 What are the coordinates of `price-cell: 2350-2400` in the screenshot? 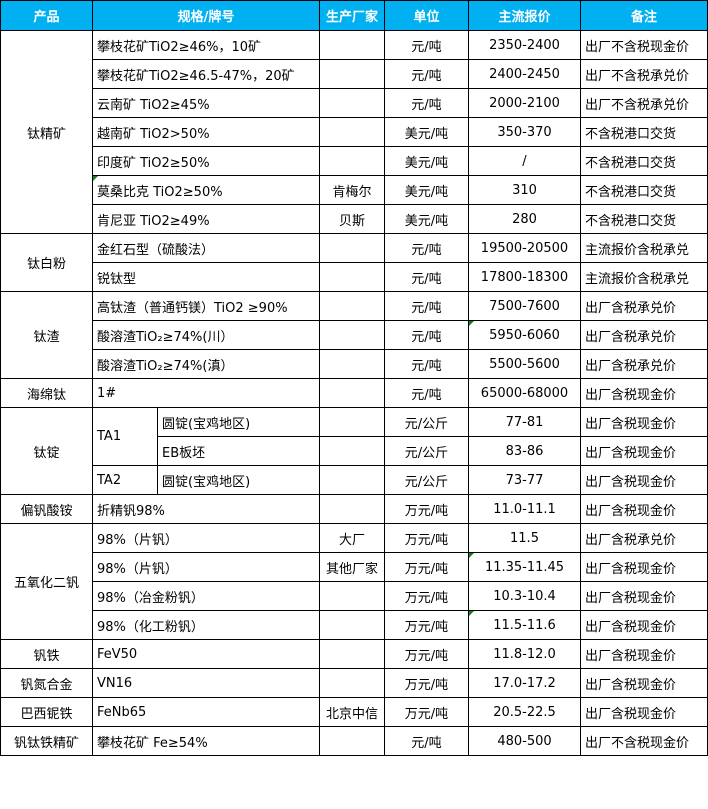 It's located at (524, 45).